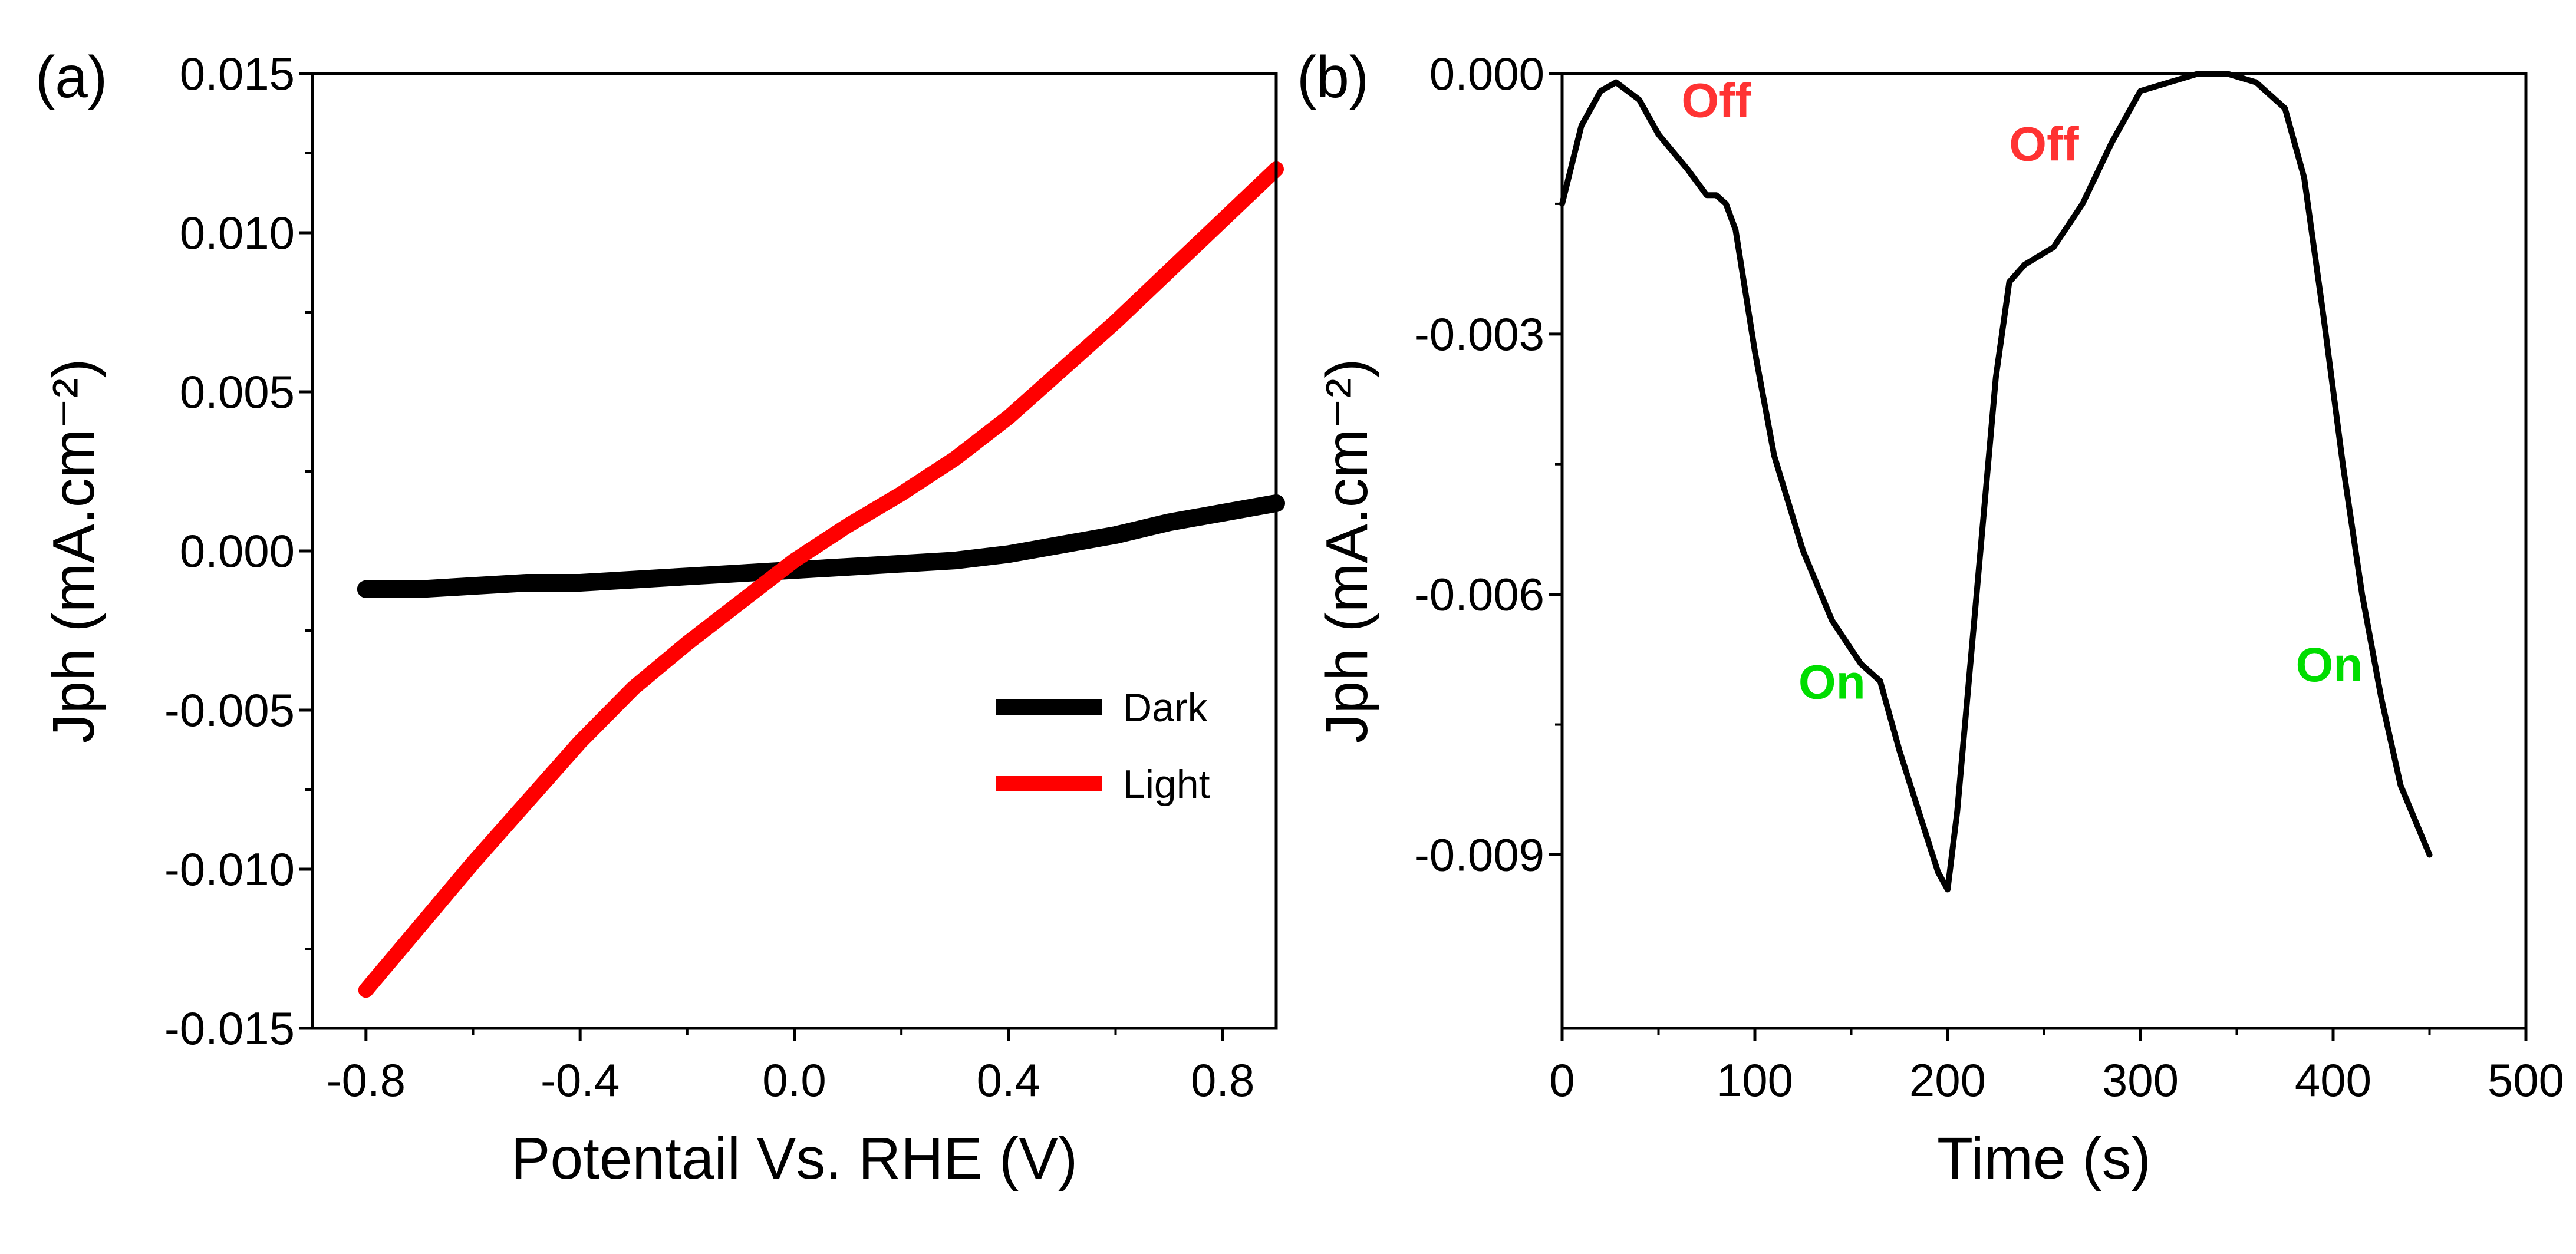 This screenshot has width=2576, height=1254. What do you see at coordinates (794, 1080) in the screenshot?
I see `x-tick-label-a: 0.0` at bounding box center [794, 1080].